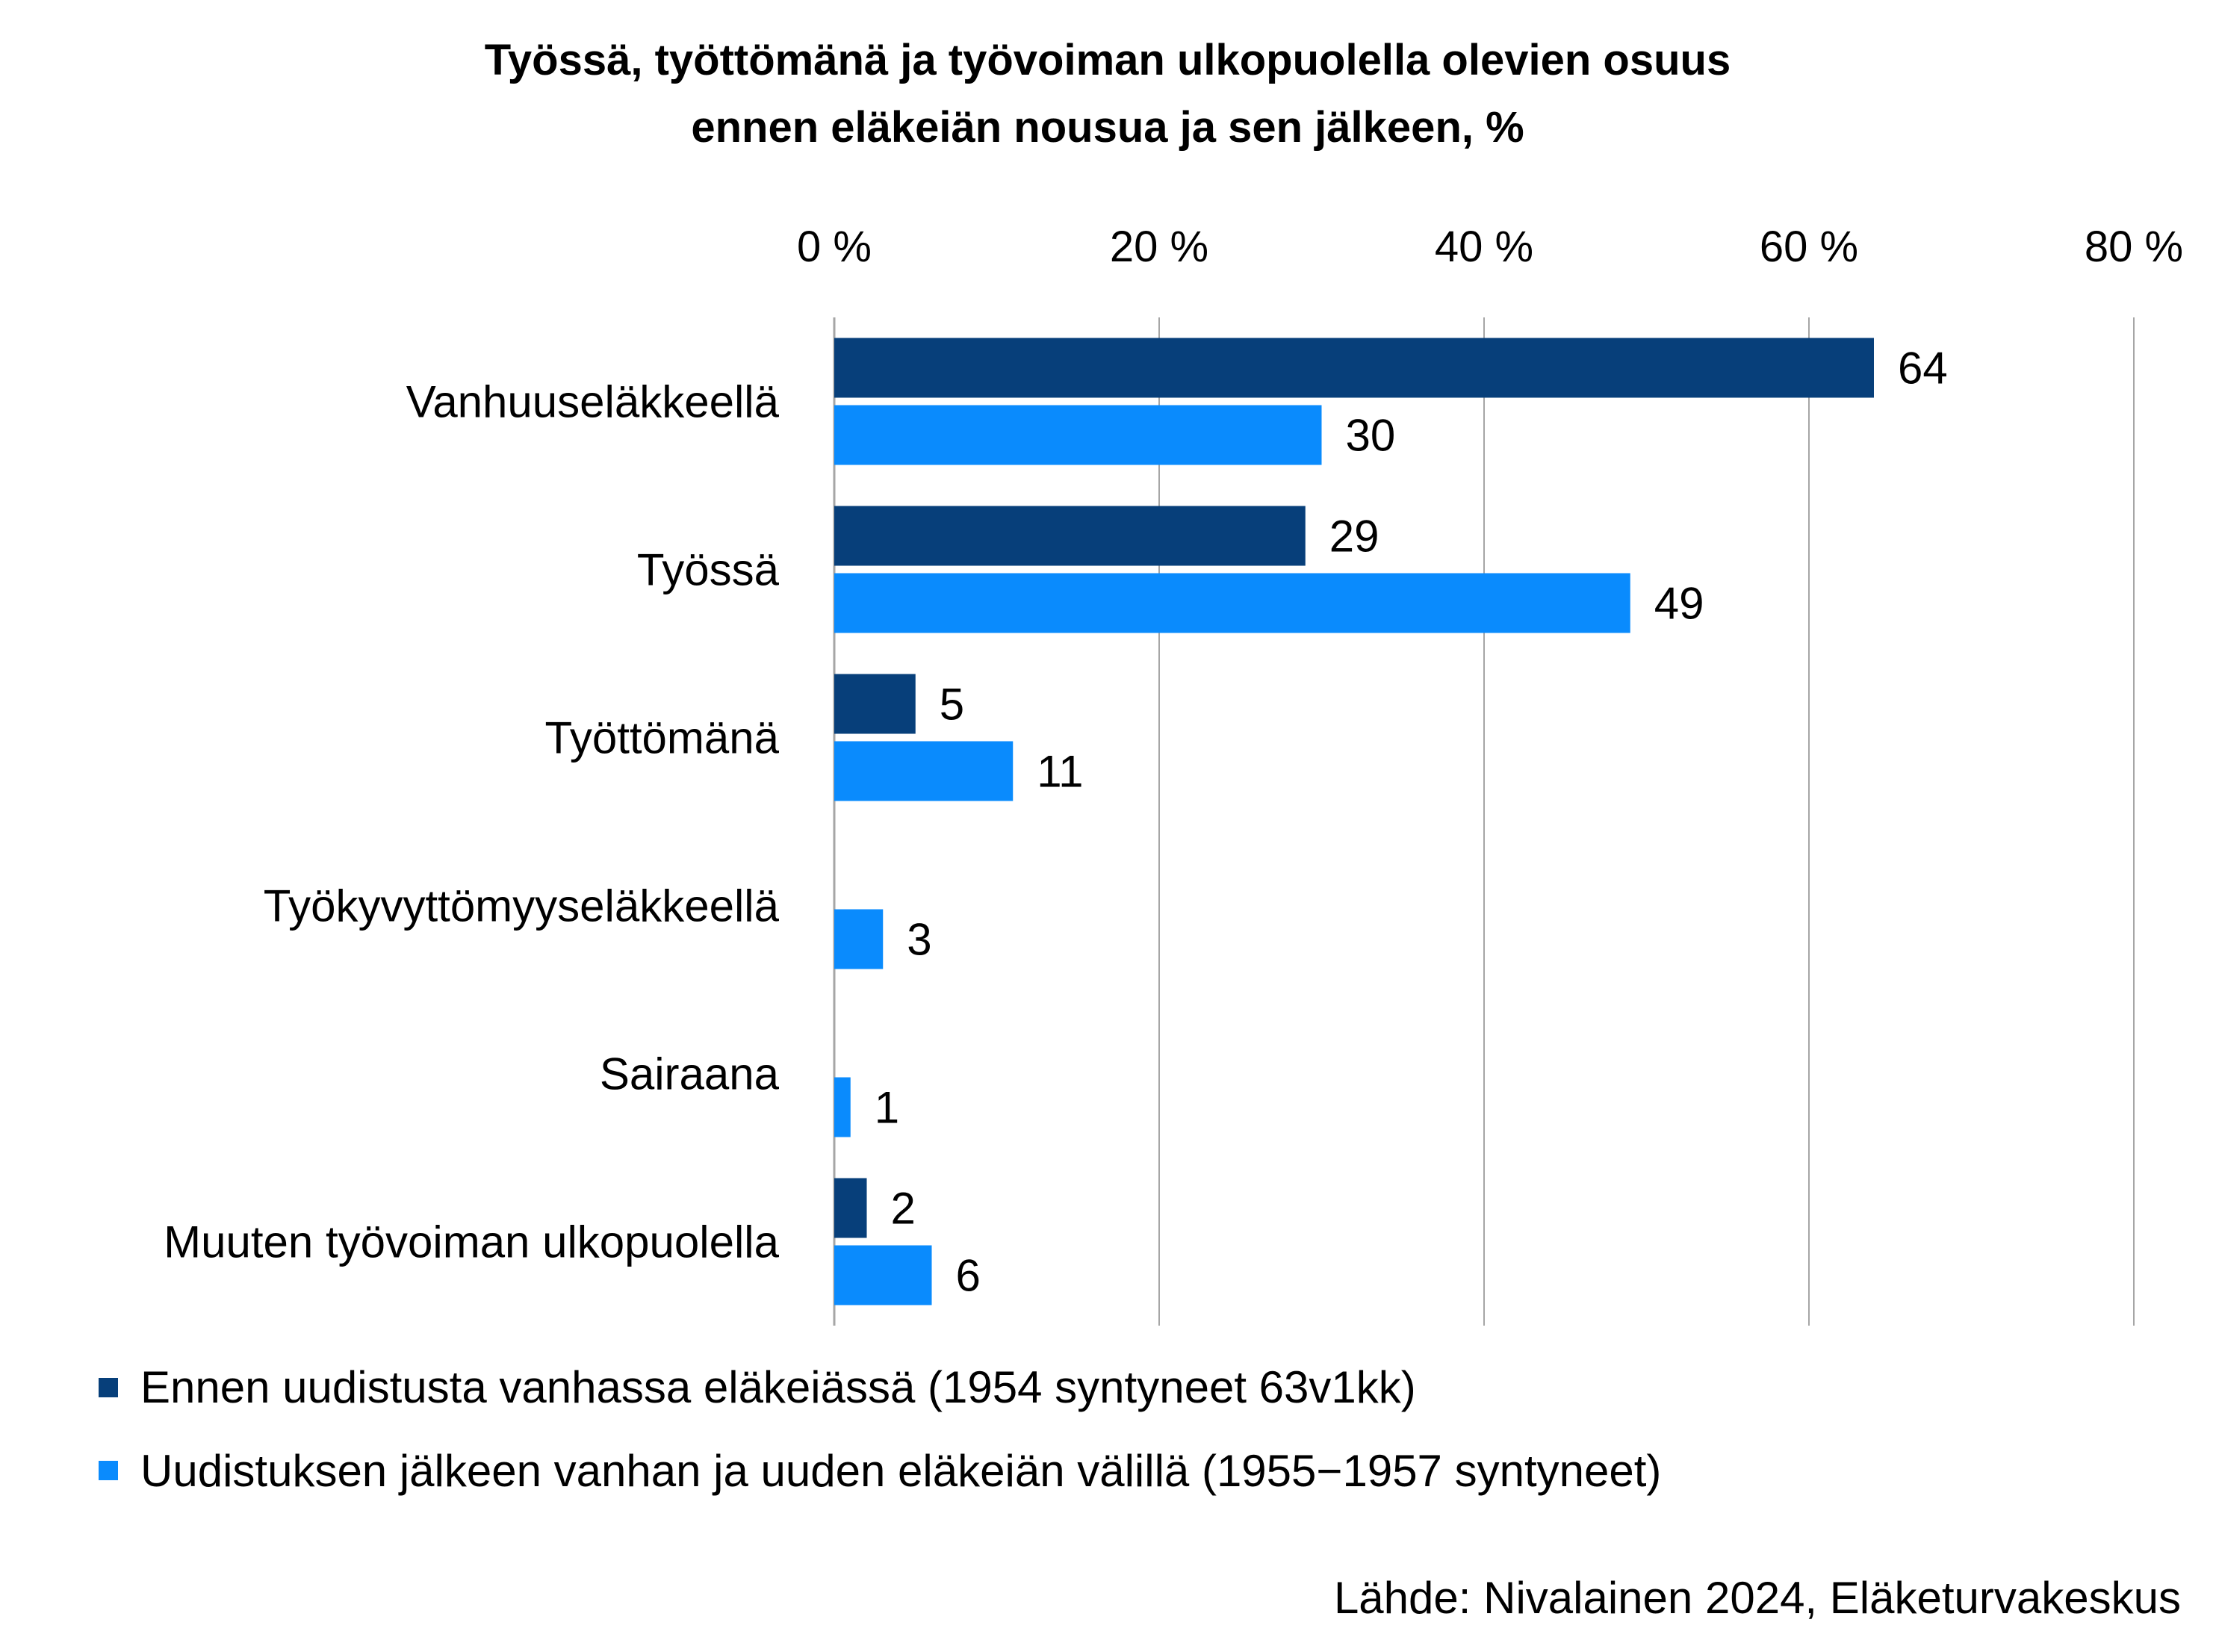 The image size is (2216, 1652). What do you see at coordinates (1757, 1598) in the screenshot?
I see `source-note: Lähde: Nivalainen 2024, Eläketurvakeskus` at bounding box center [1757, 1598].